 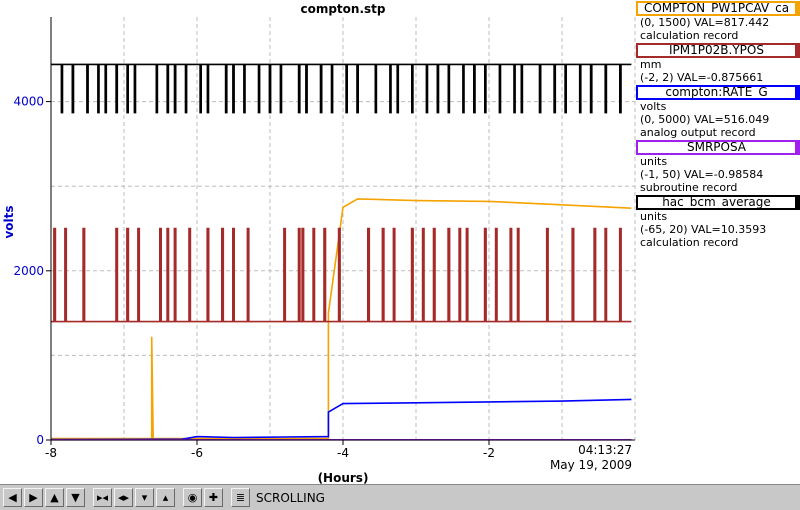 I want to click on zoom-out-x-icon: ◂▸, so click(x=123, y=497).